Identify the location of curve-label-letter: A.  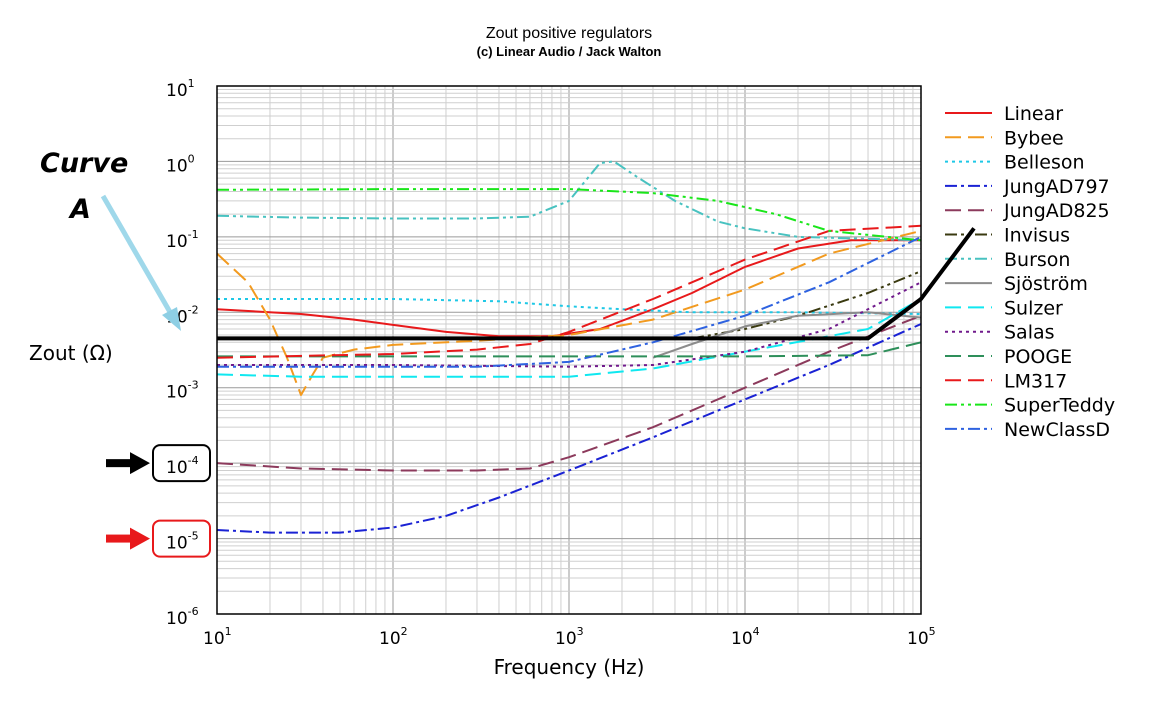
(79, 209).